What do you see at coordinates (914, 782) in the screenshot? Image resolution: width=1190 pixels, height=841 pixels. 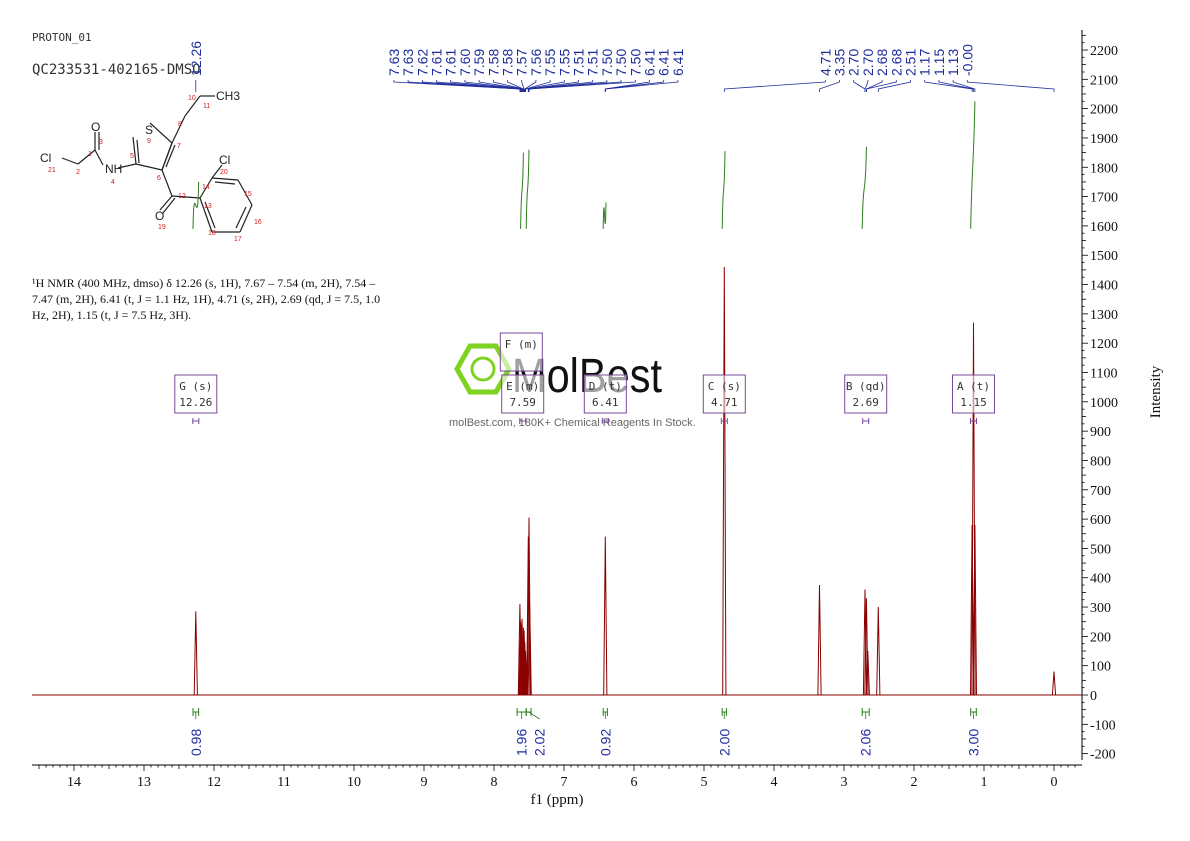 I see `x-tick-label: 2` at bounding box center [914, 782].